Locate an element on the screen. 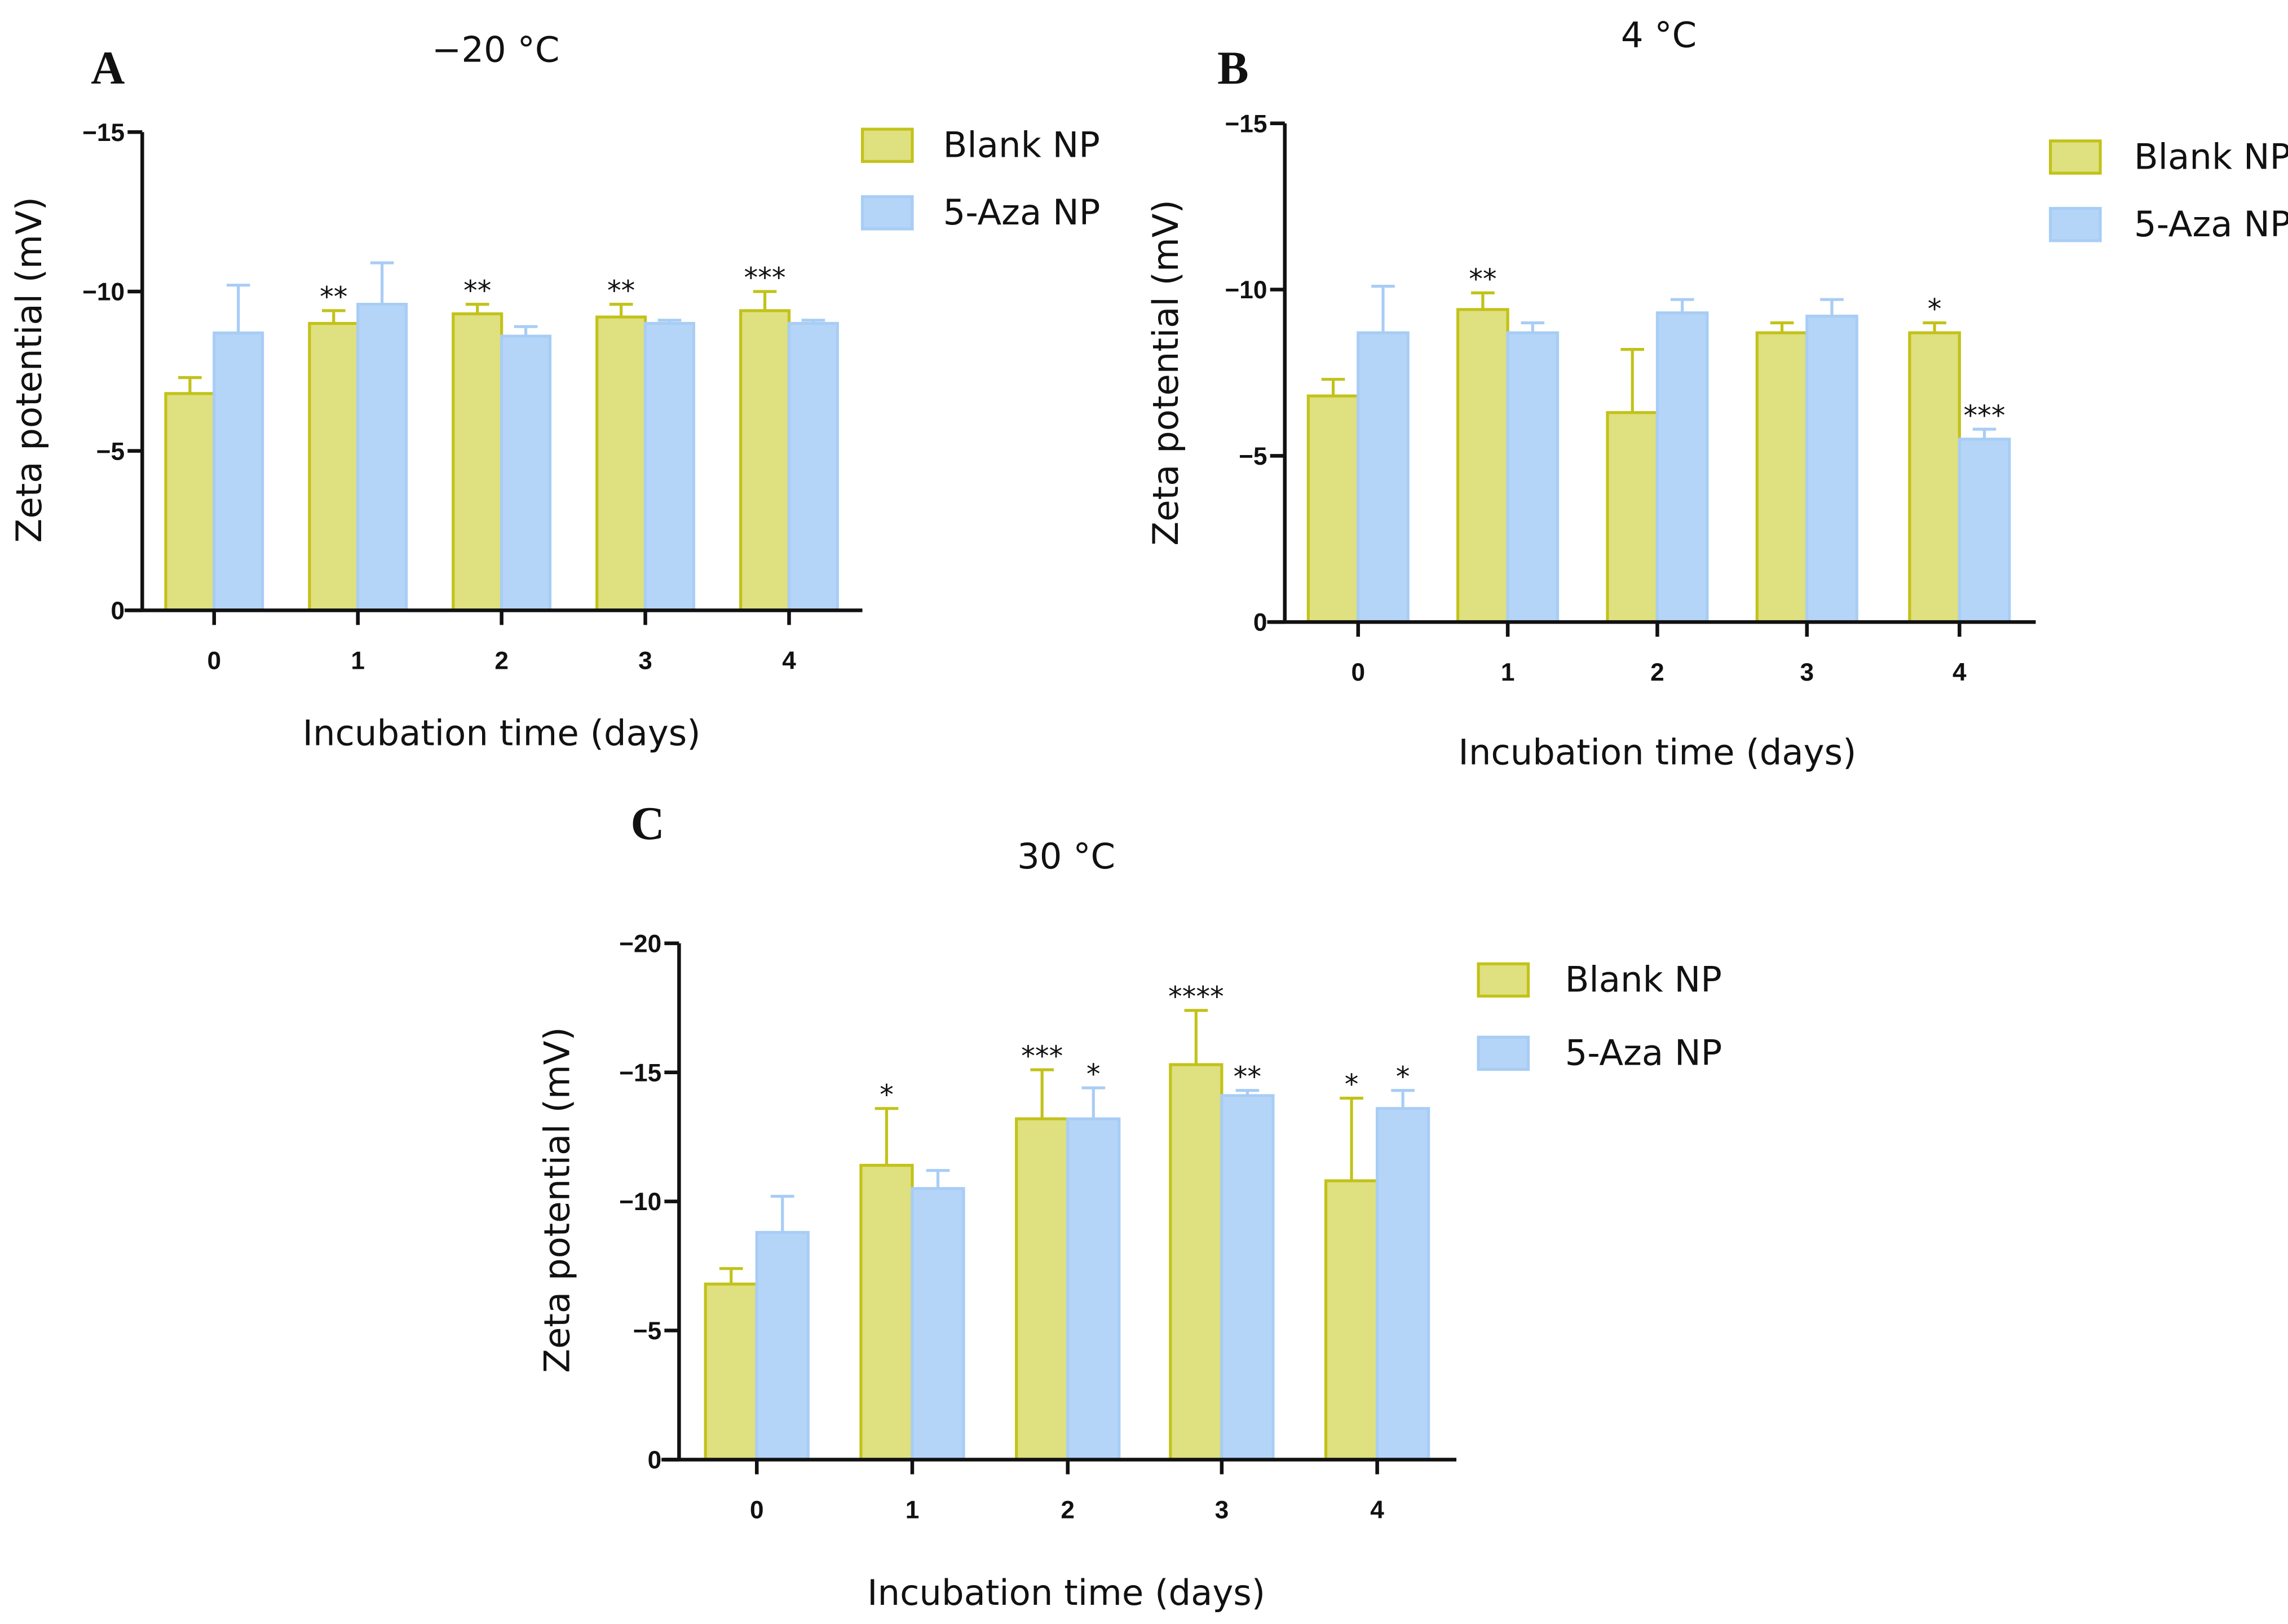 The height and width of the screenshot is (1624, 2288). panel-letter: B is located at coordinates (1233, 68).